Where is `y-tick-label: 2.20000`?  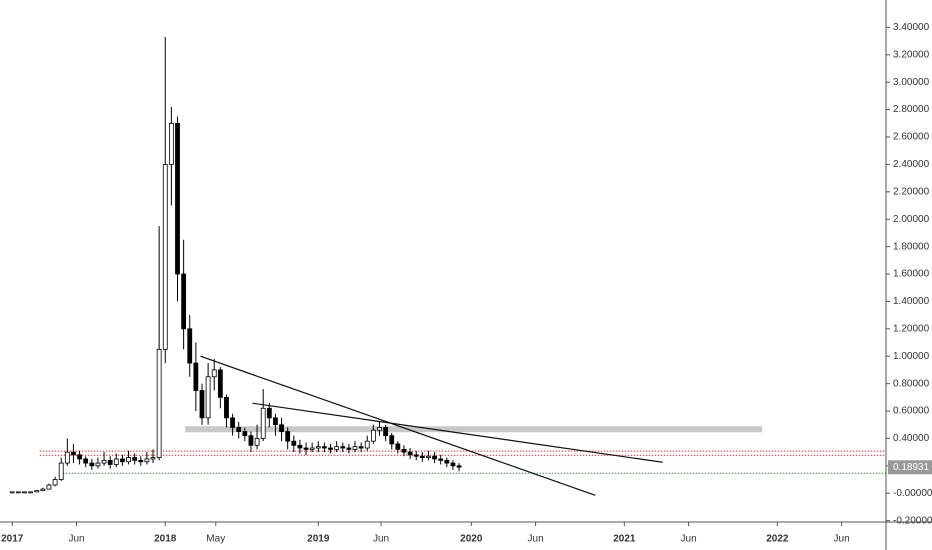
y-tick-label: 2.20000 is located at coordinates (911, 191).